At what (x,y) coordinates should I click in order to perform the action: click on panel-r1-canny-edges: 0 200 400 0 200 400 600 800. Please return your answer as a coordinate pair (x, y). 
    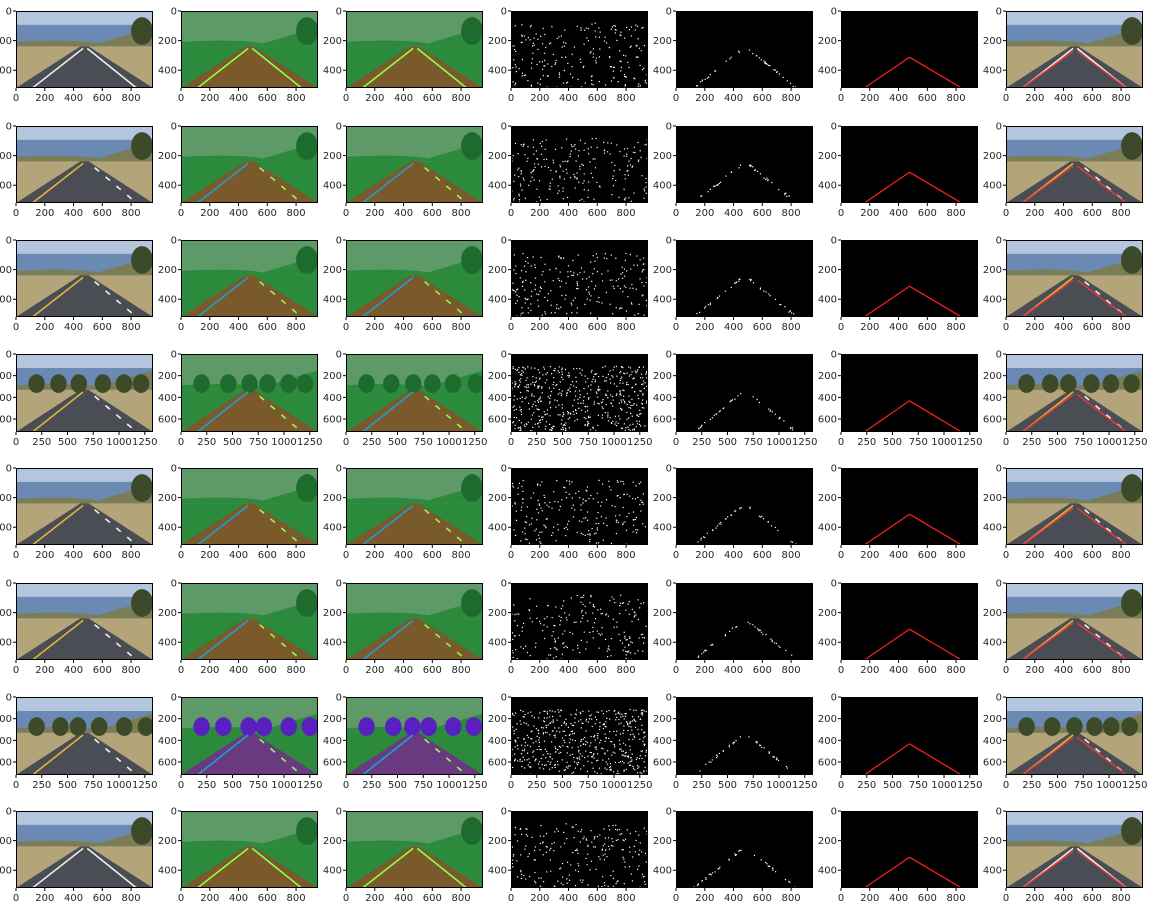
    Looking at the image, I should click on (568, 56).